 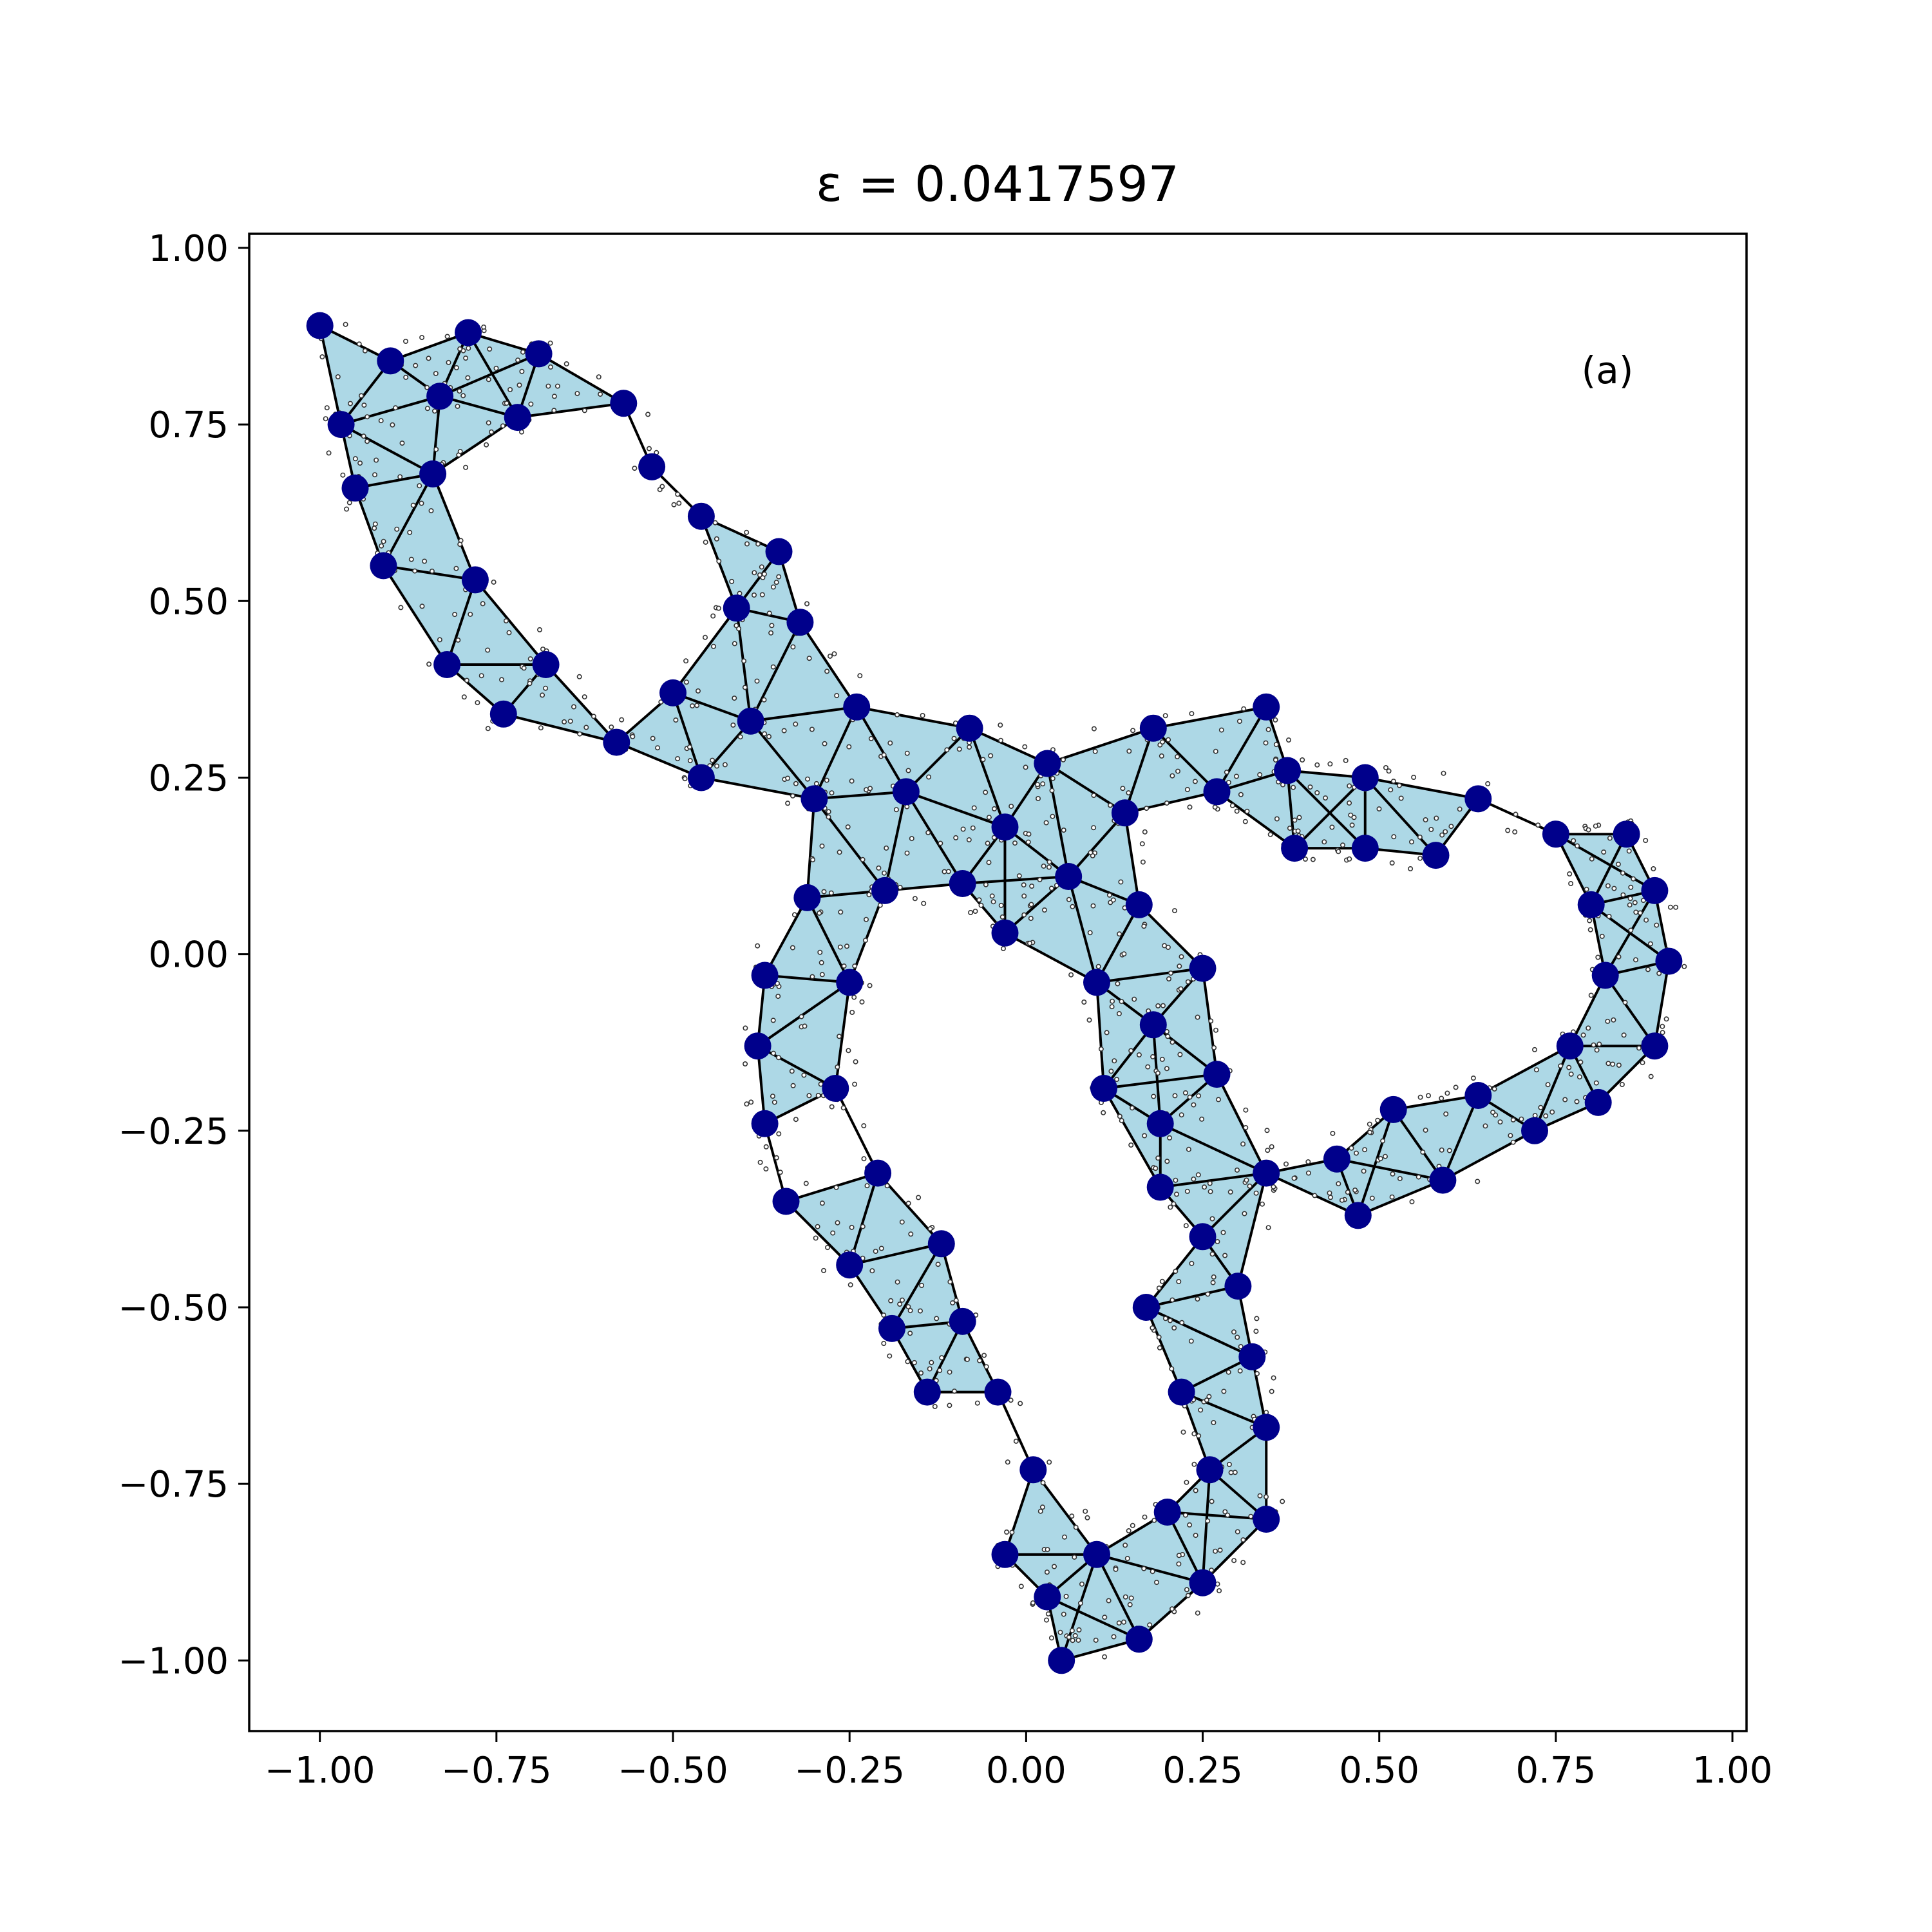 What do you see at coordinates (174, 1308) in the screenshot?
I see `y-tick-label: −0.50` at bounding box center [174, 1308].